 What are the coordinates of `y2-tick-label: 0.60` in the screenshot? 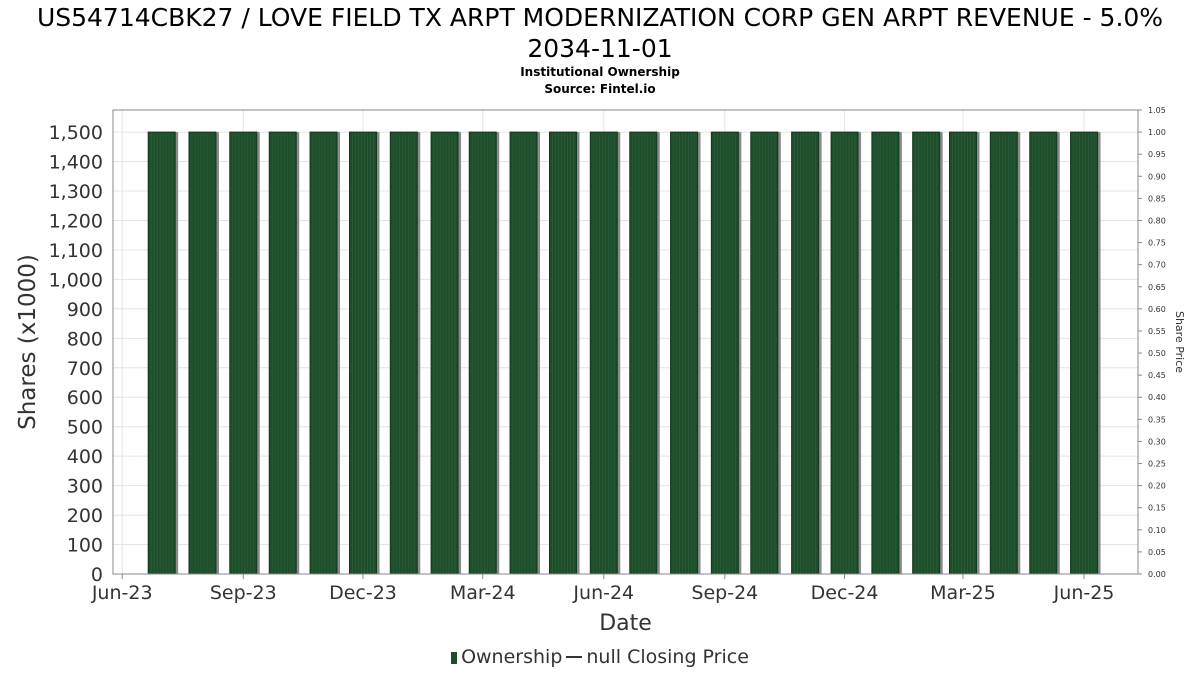 It's located at (1157, 309).